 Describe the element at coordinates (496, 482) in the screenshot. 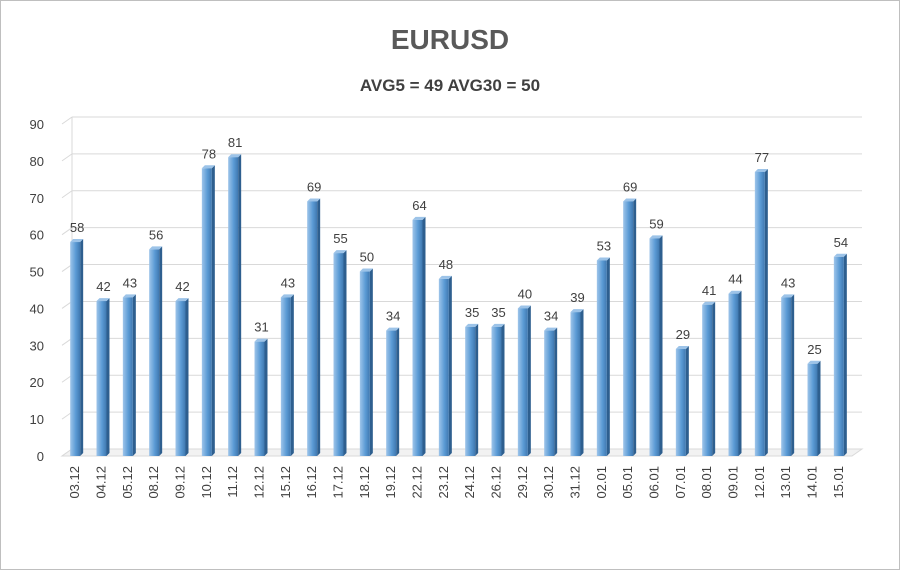

I see `x-tick-label: 26.12` at that location.